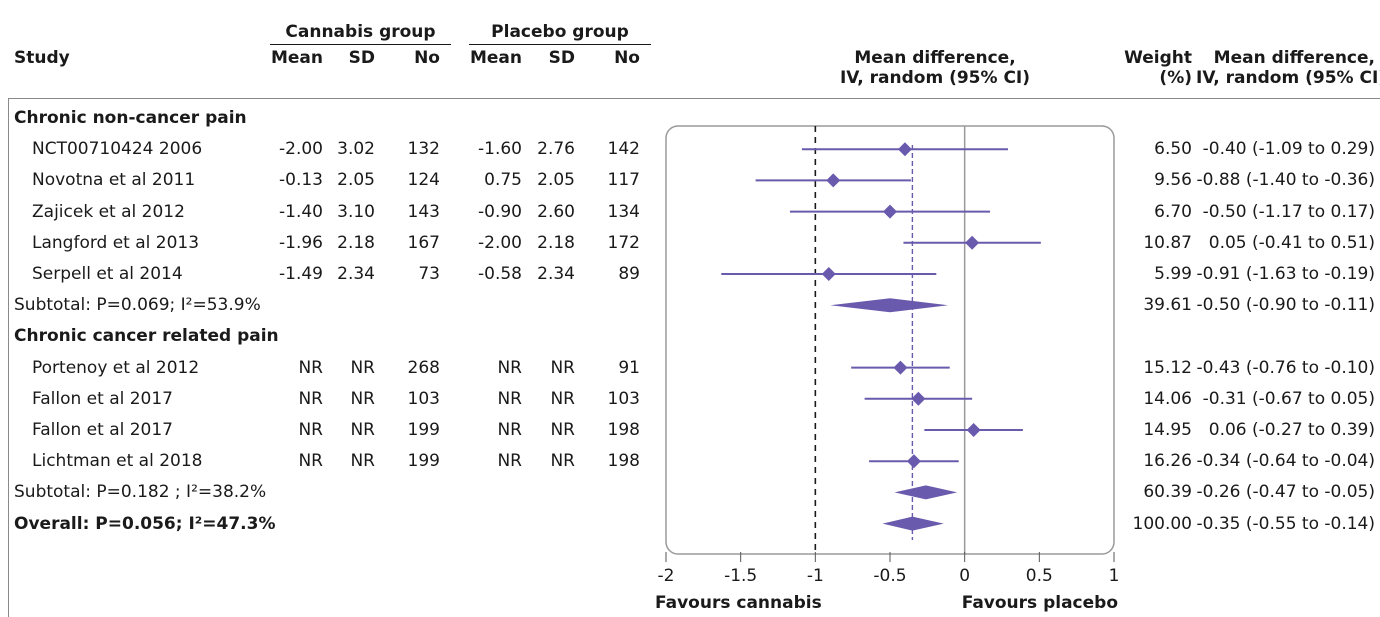 This screenshot has height=617, width=1380. I want to click on cell-p-sd: 2.60, so click(556, 211).